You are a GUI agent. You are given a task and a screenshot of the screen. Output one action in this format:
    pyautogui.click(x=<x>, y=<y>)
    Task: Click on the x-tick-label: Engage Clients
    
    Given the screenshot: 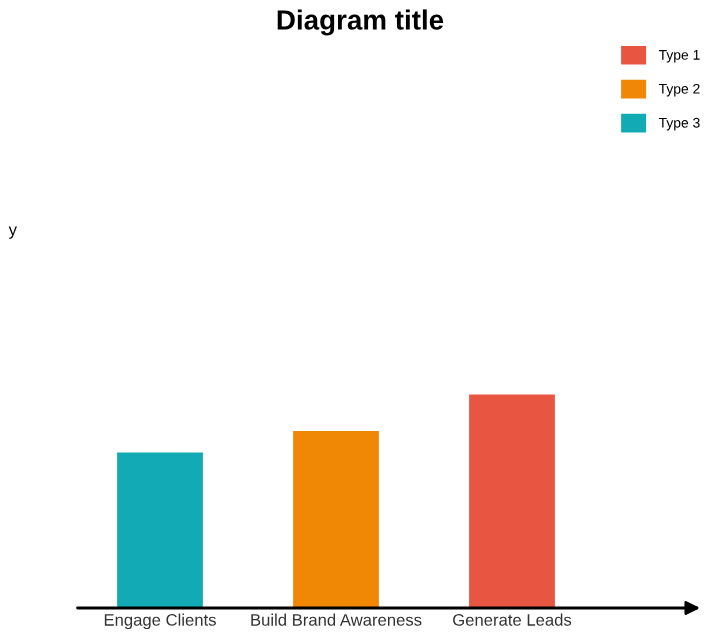 What is the action you would take?
    pyautogui.click(x=160, y=621)
    